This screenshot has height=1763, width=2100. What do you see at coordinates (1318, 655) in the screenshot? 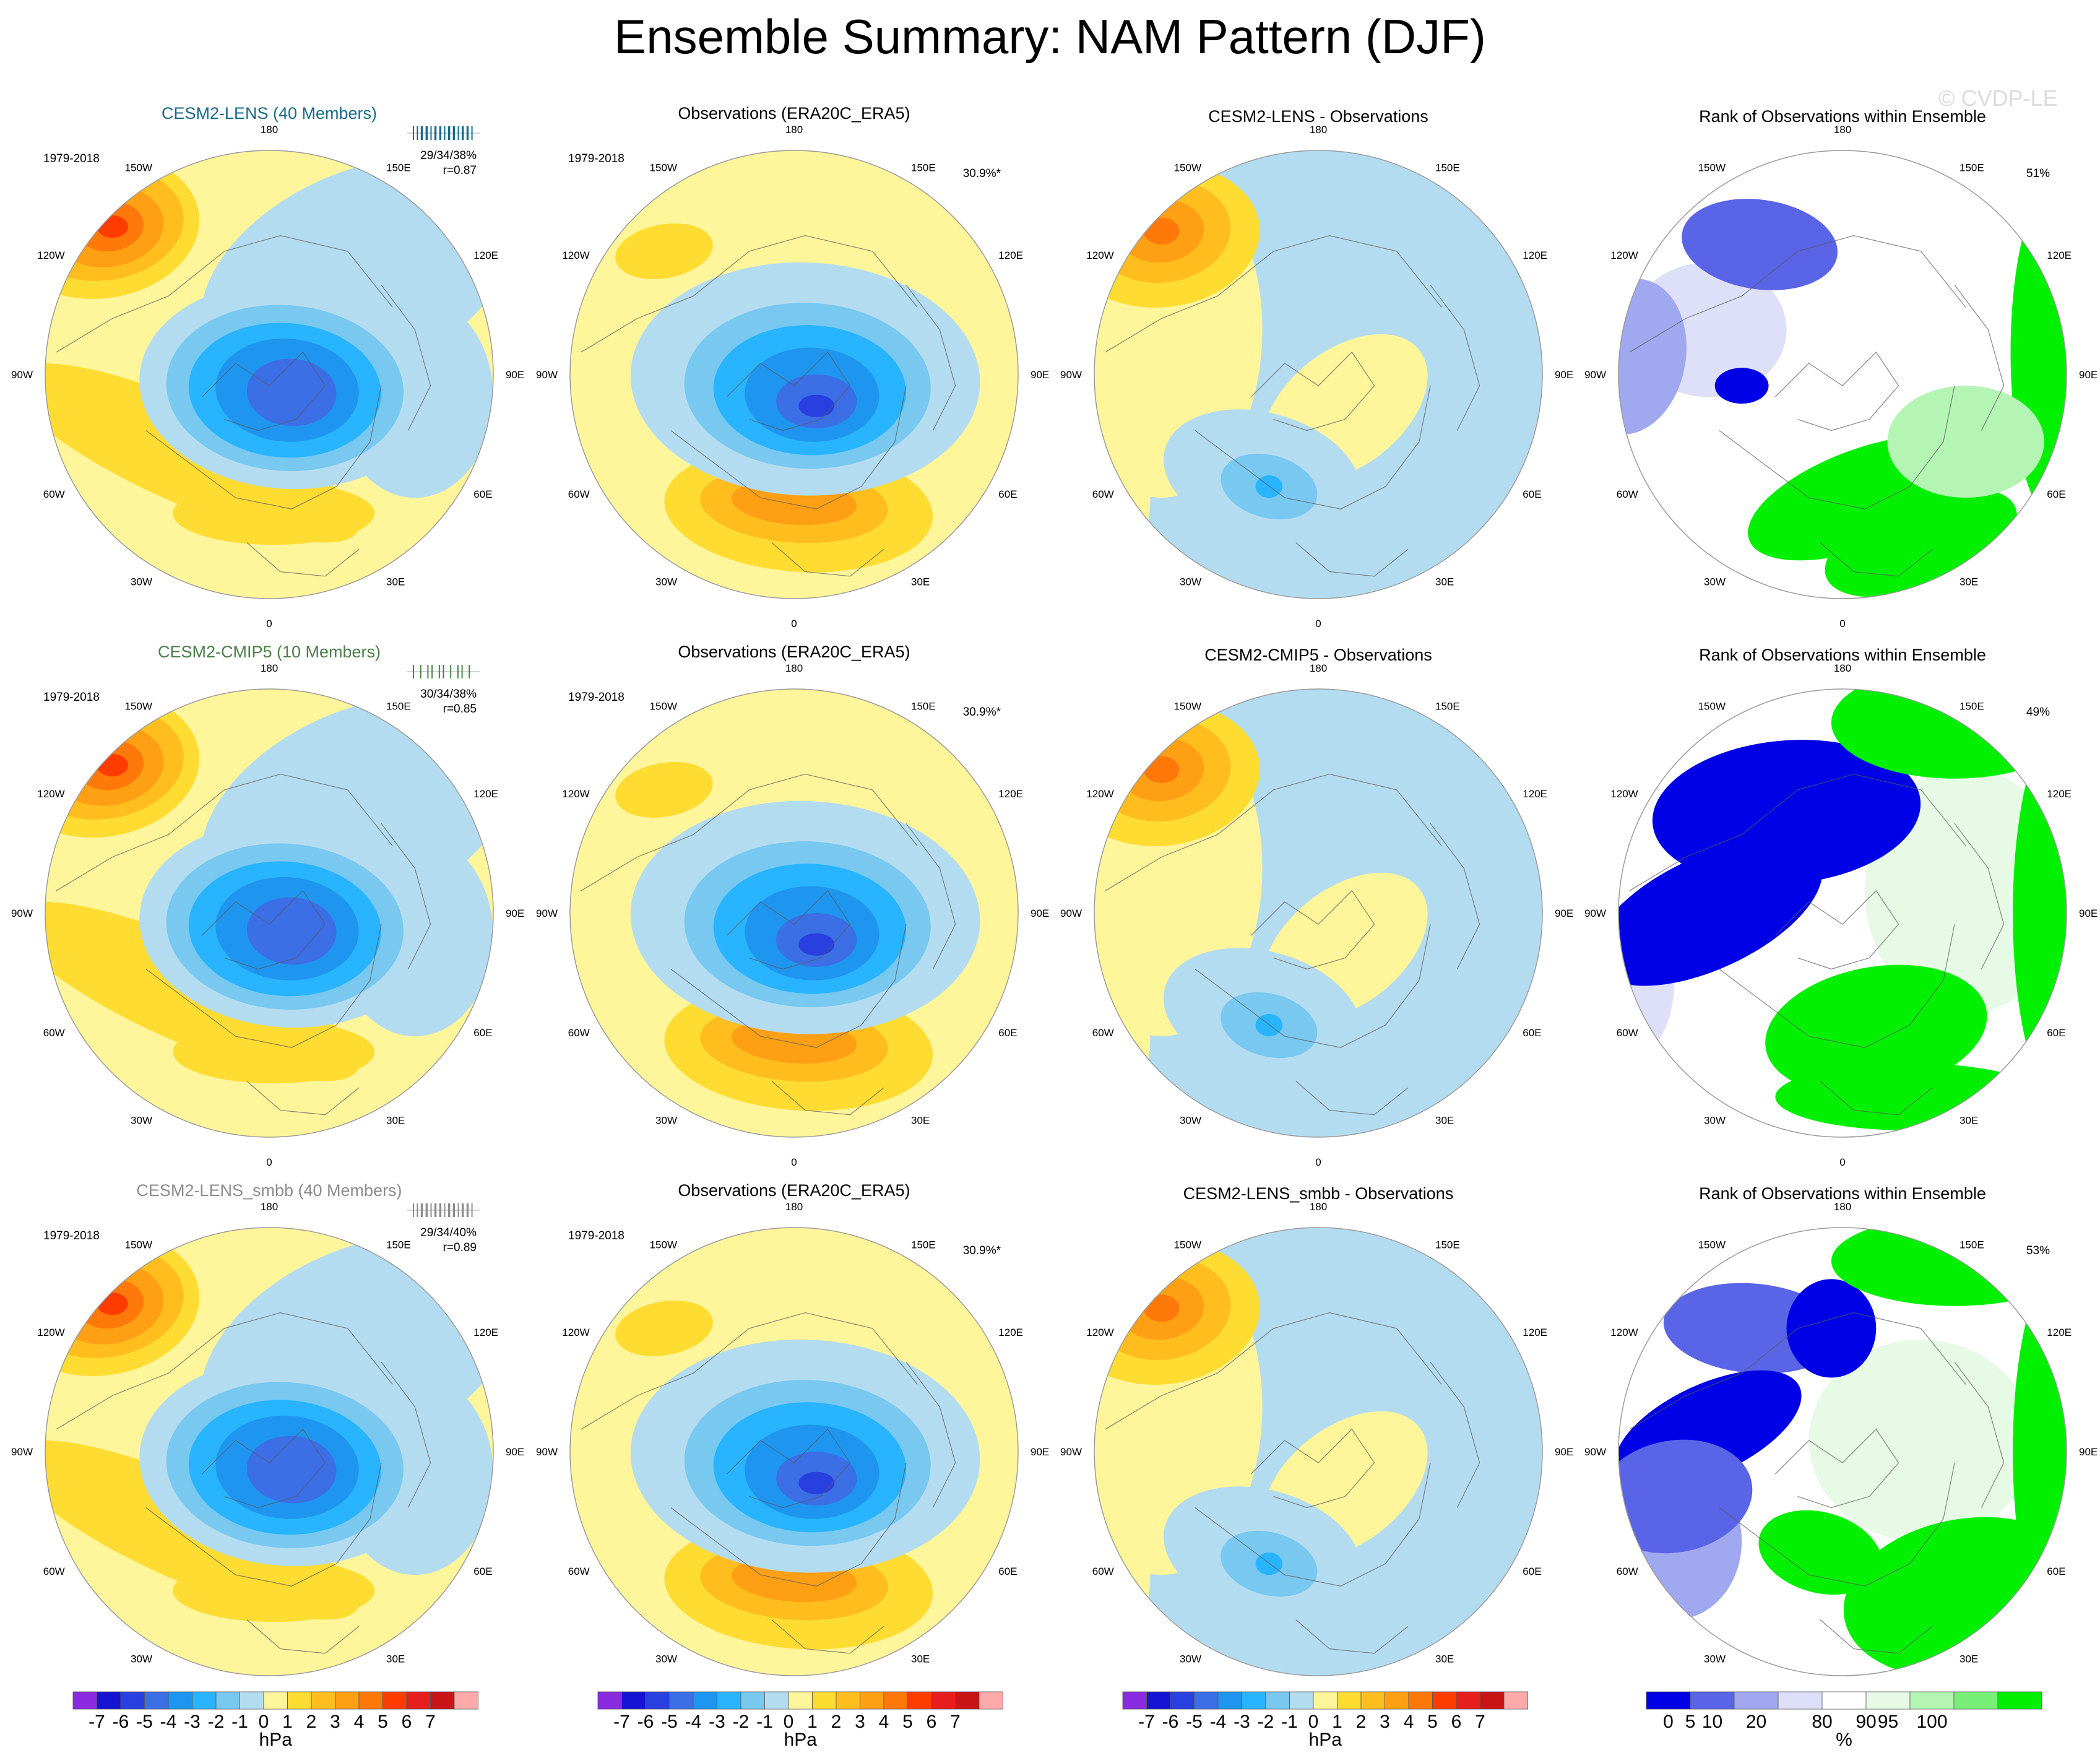
I see `diff-title: CESM2-CMIP5 - Observations` at bounding box center [1318, 655].